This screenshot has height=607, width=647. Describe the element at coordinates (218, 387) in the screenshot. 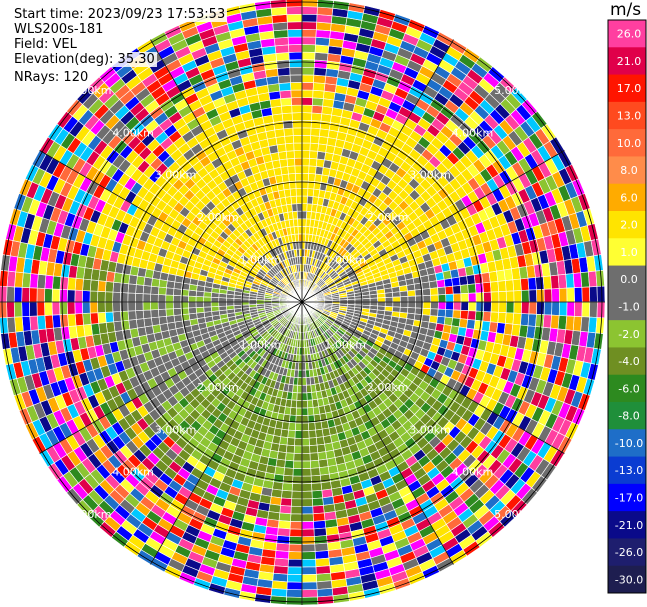

I see `ring-label: 2.00km` at that location.